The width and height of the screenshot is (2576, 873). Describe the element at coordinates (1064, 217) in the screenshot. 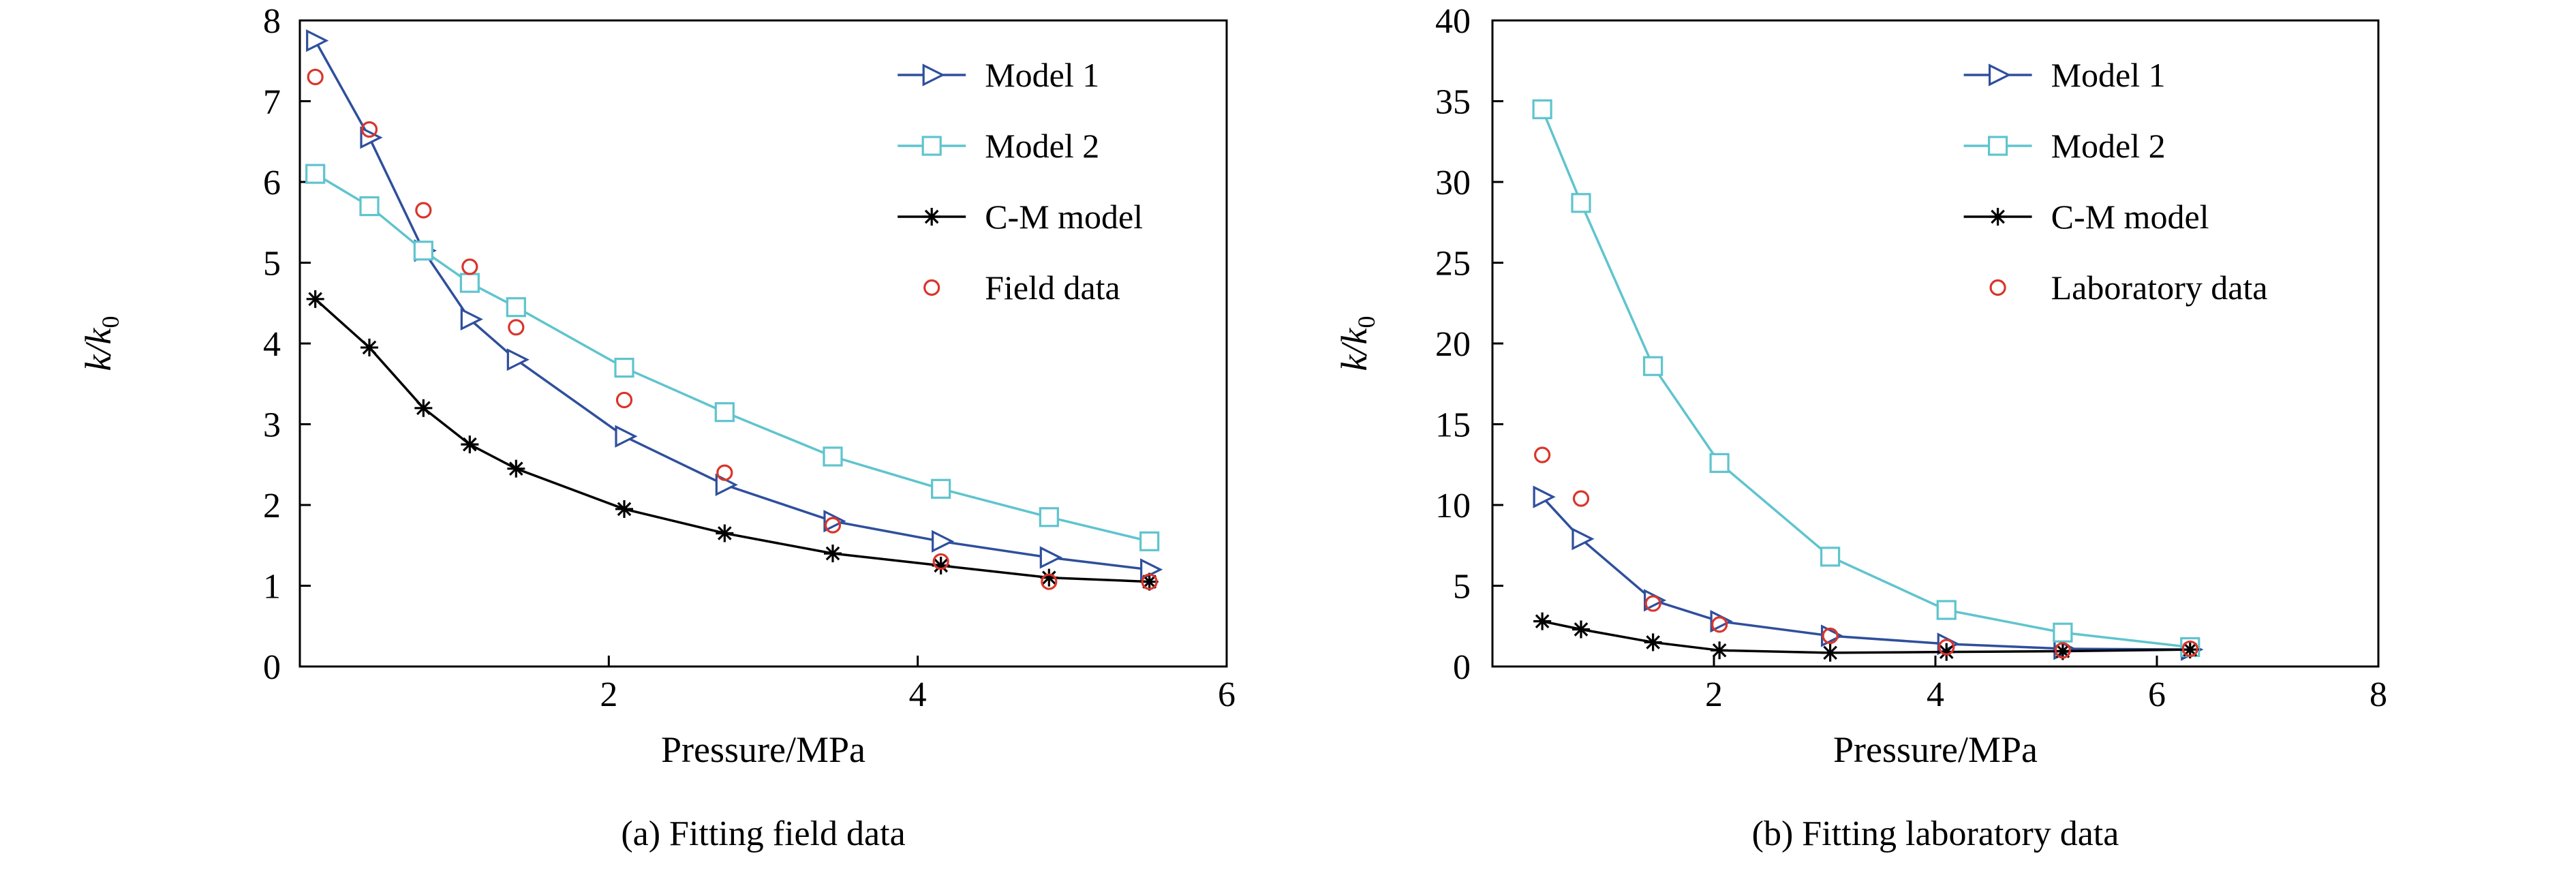

I see `legend-label: C-M model` at that location.